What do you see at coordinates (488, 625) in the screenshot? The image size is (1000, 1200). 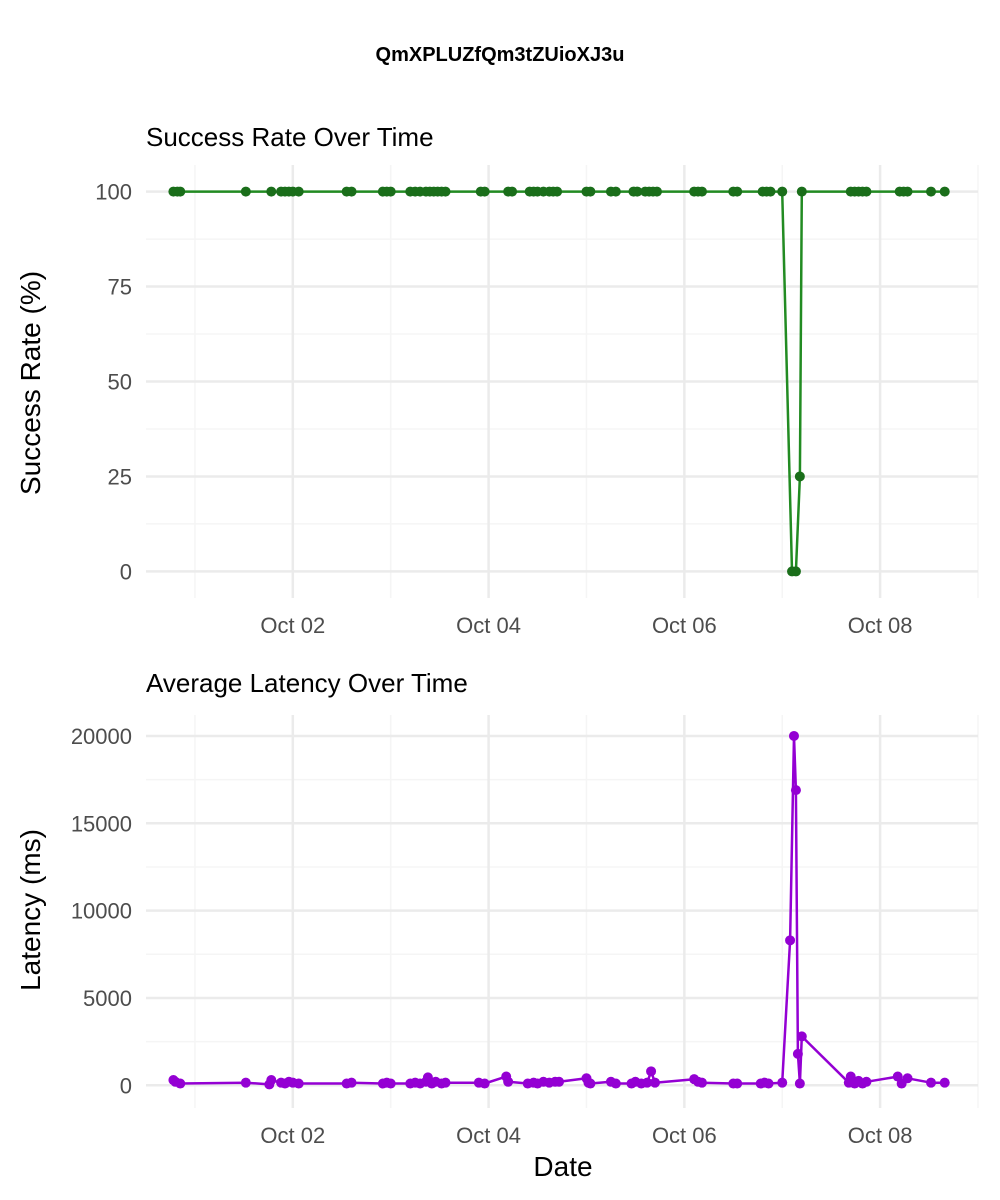 I see `success-x-tick-label: Oct 04` at bounding box center [488, 625].